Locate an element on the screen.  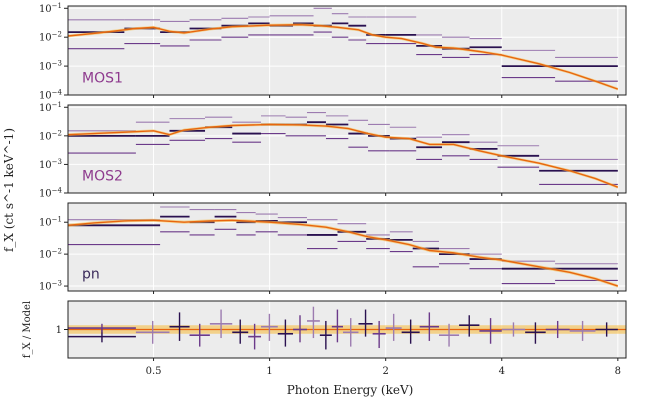
panel-label-mos2: MOS2 is located at coordinates (102, 177).